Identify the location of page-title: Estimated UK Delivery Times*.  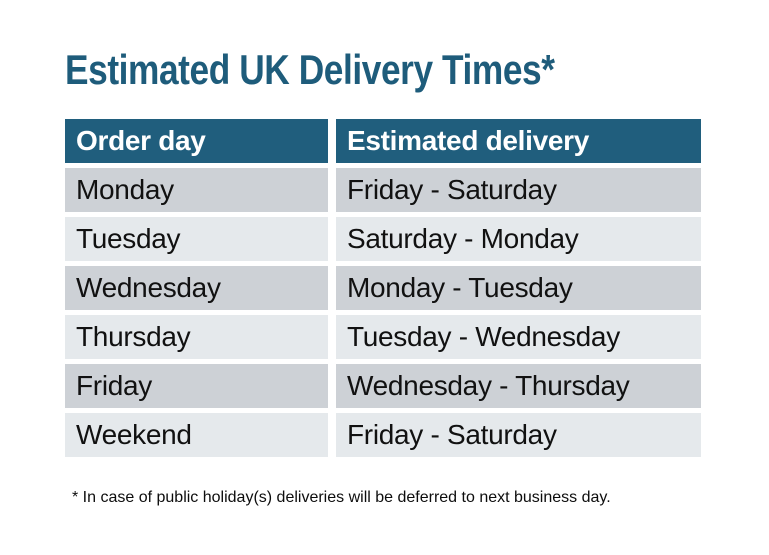
(310, 69).